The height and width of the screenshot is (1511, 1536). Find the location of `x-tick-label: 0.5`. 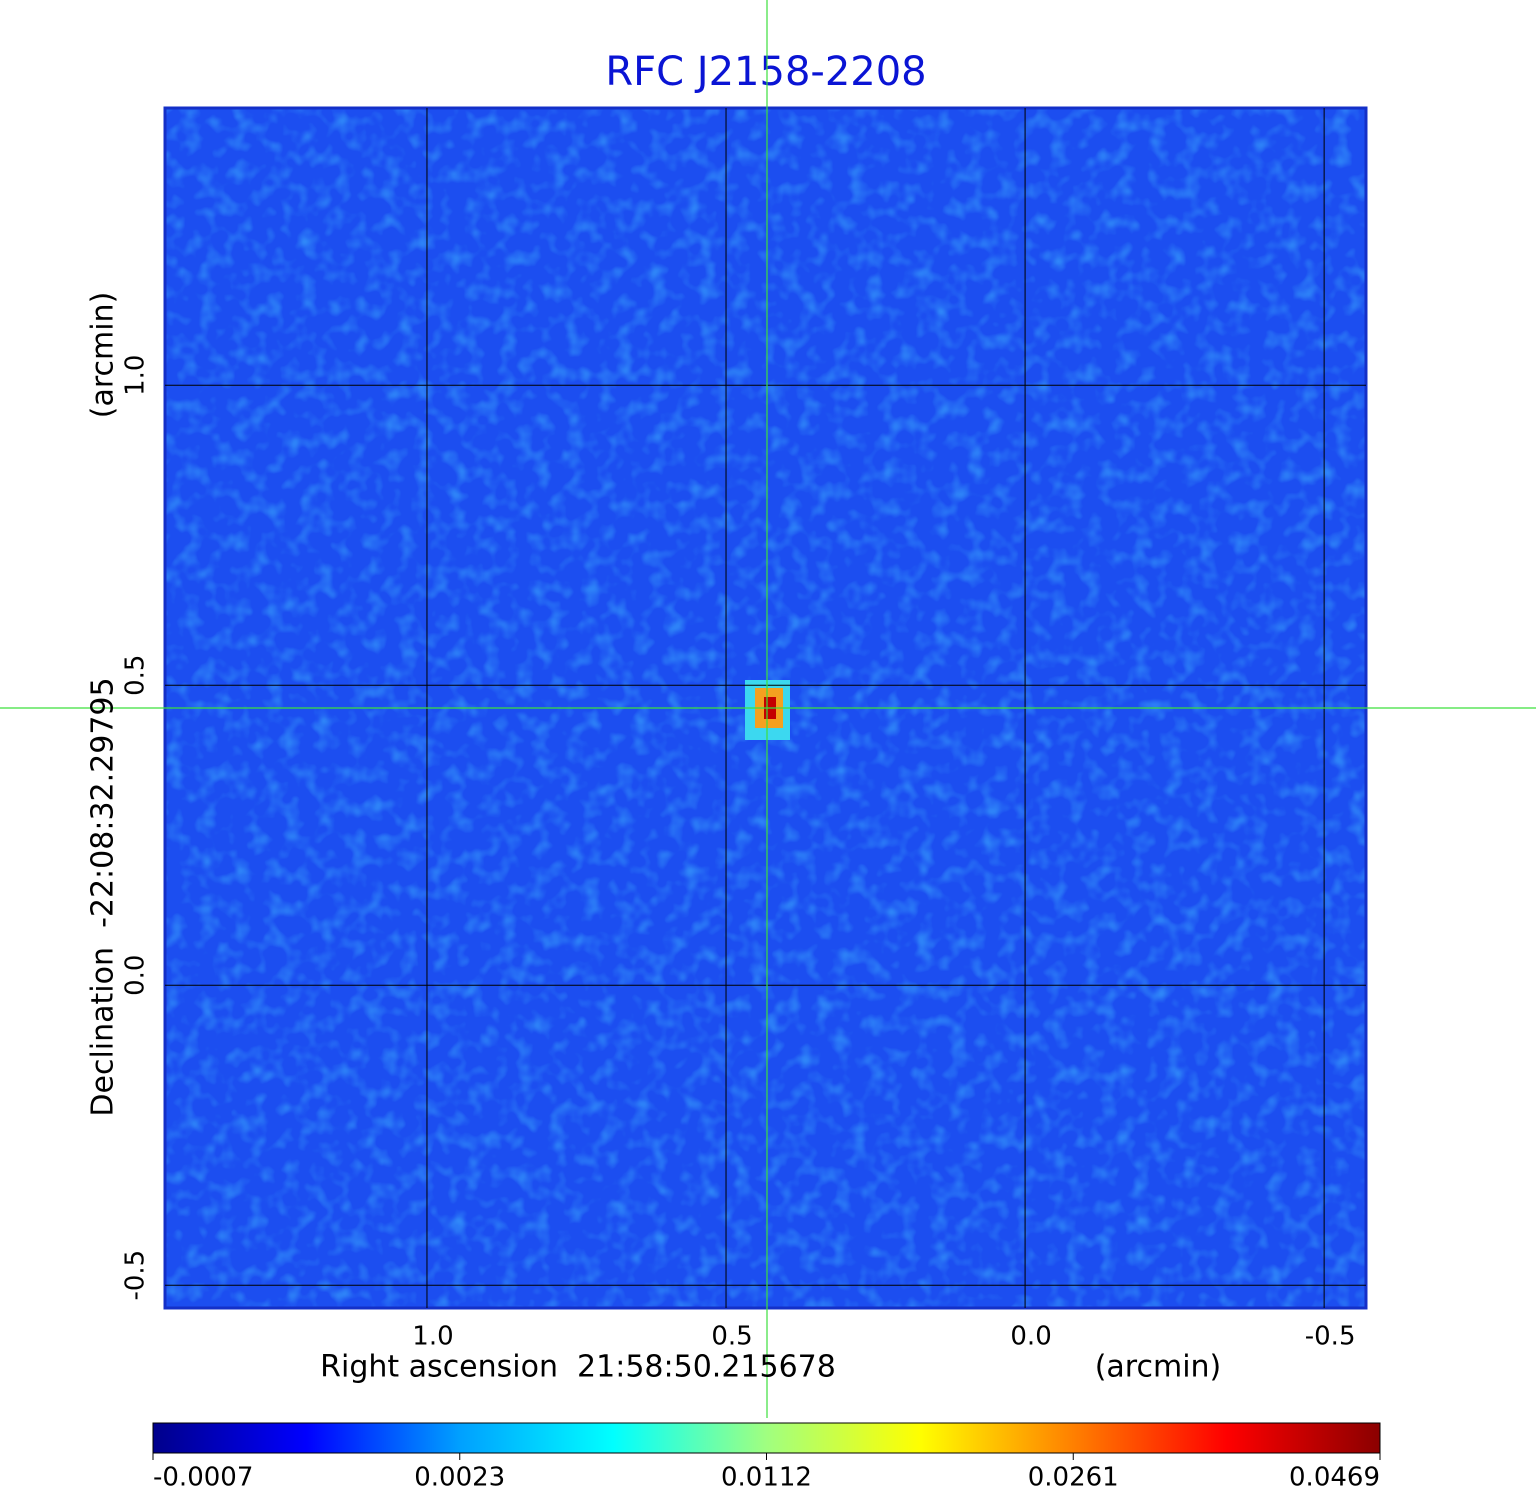

x-tick-label: 0.5 is located at coordinates (731, 1337).